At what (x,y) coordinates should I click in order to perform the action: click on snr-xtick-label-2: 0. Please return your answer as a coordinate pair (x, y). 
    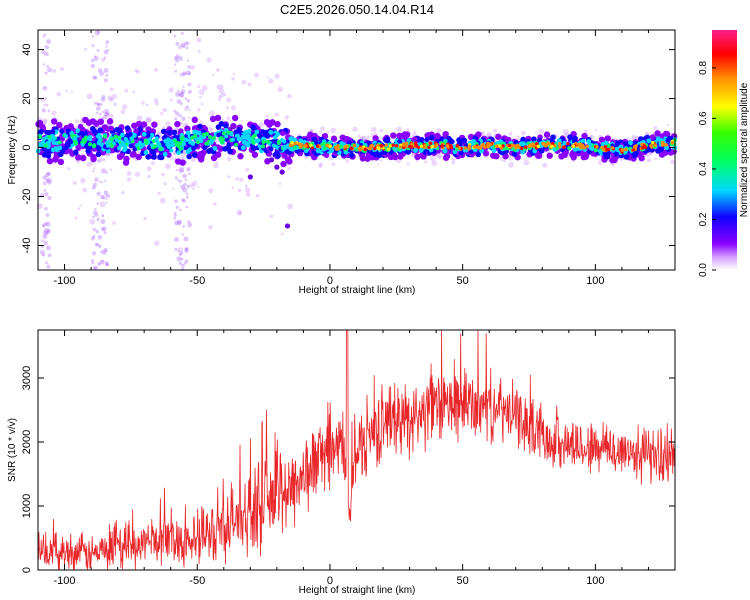
    Looking at the image, I should click on (330, 581).